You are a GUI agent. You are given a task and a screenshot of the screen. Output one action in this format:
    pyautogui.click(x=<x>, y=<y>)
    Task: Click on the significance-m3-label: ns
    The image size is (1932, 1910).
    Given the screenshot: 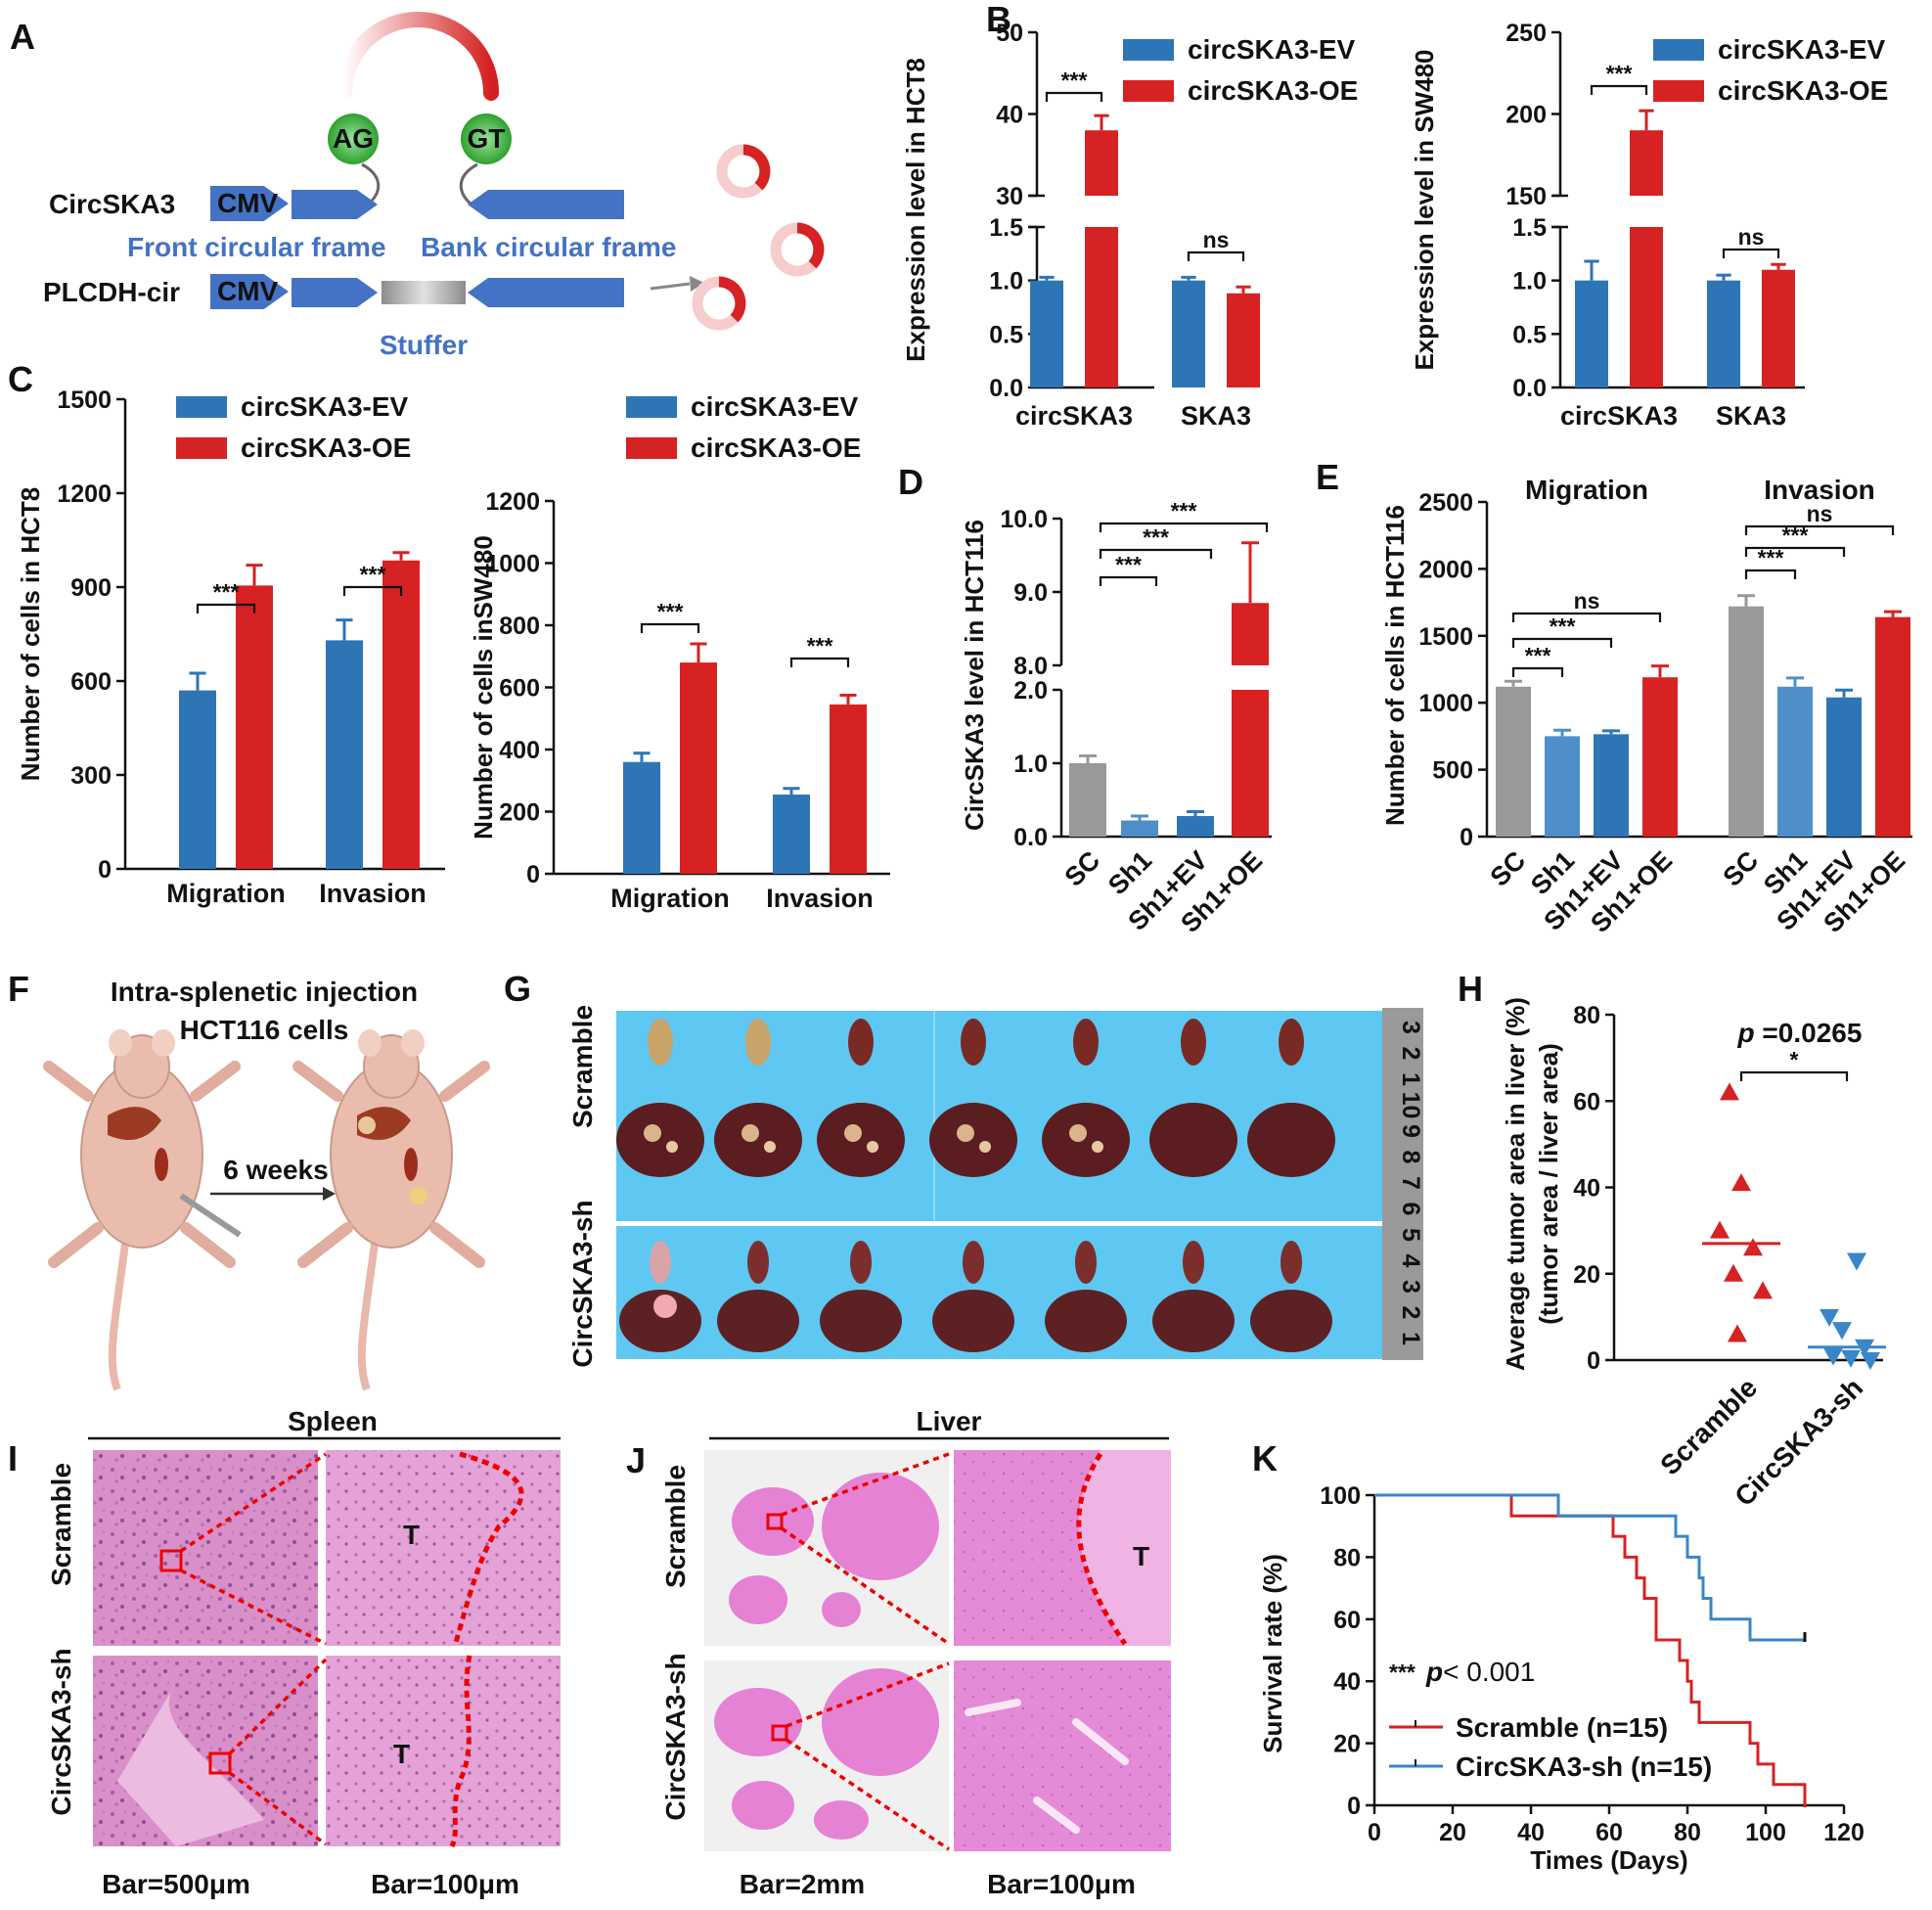 What is the action you would take?
    pyautogui.click(x=1587, y=601)
    